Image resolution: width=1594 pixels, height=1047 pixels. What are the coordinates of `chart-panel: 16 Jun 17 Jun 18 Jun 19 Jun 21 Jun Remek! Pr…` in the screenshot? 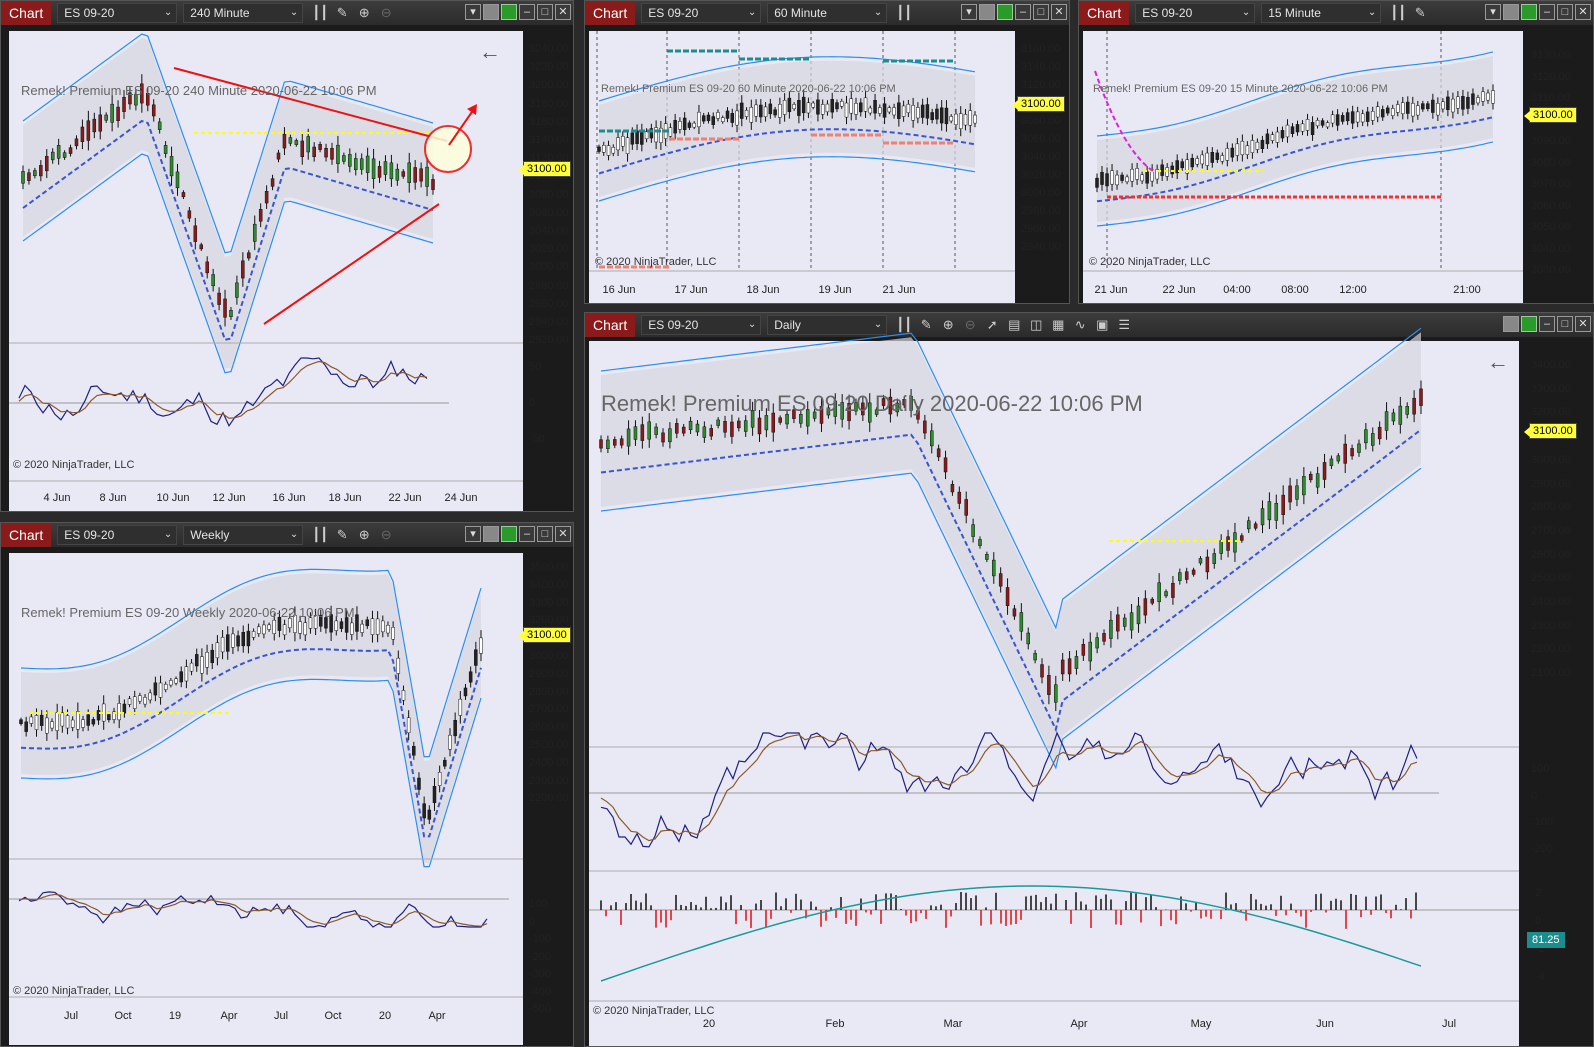 It's located at (802, 167).